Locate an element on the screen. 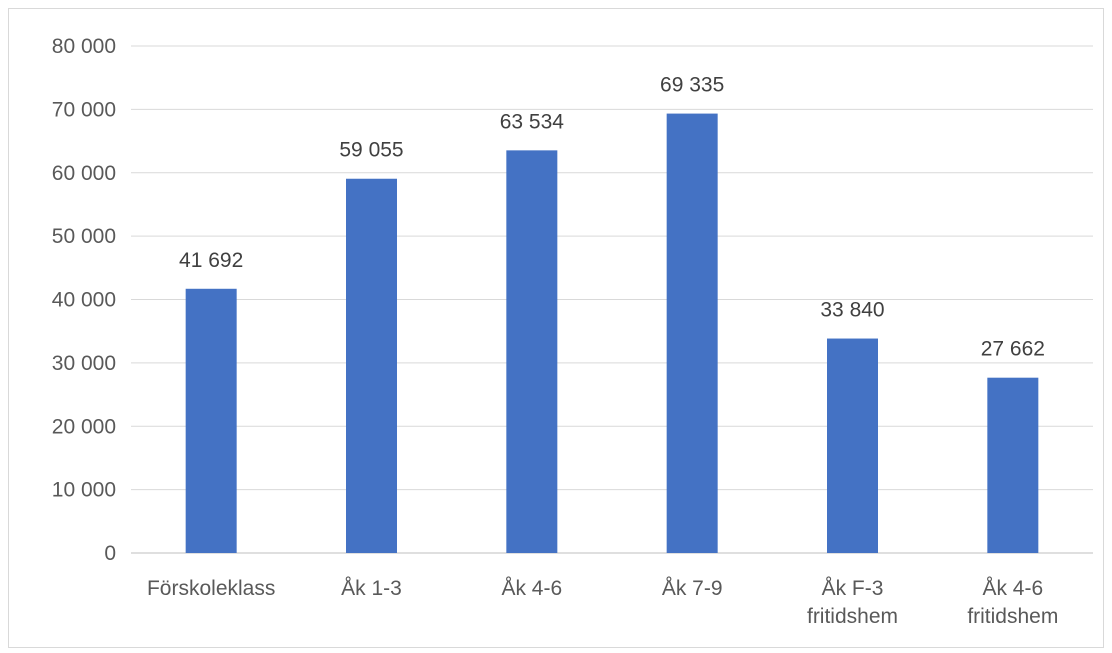 The height and width of the screenshot is (653, 1112). y-tick-label: 30 000 is located at coordinates (84, 363).